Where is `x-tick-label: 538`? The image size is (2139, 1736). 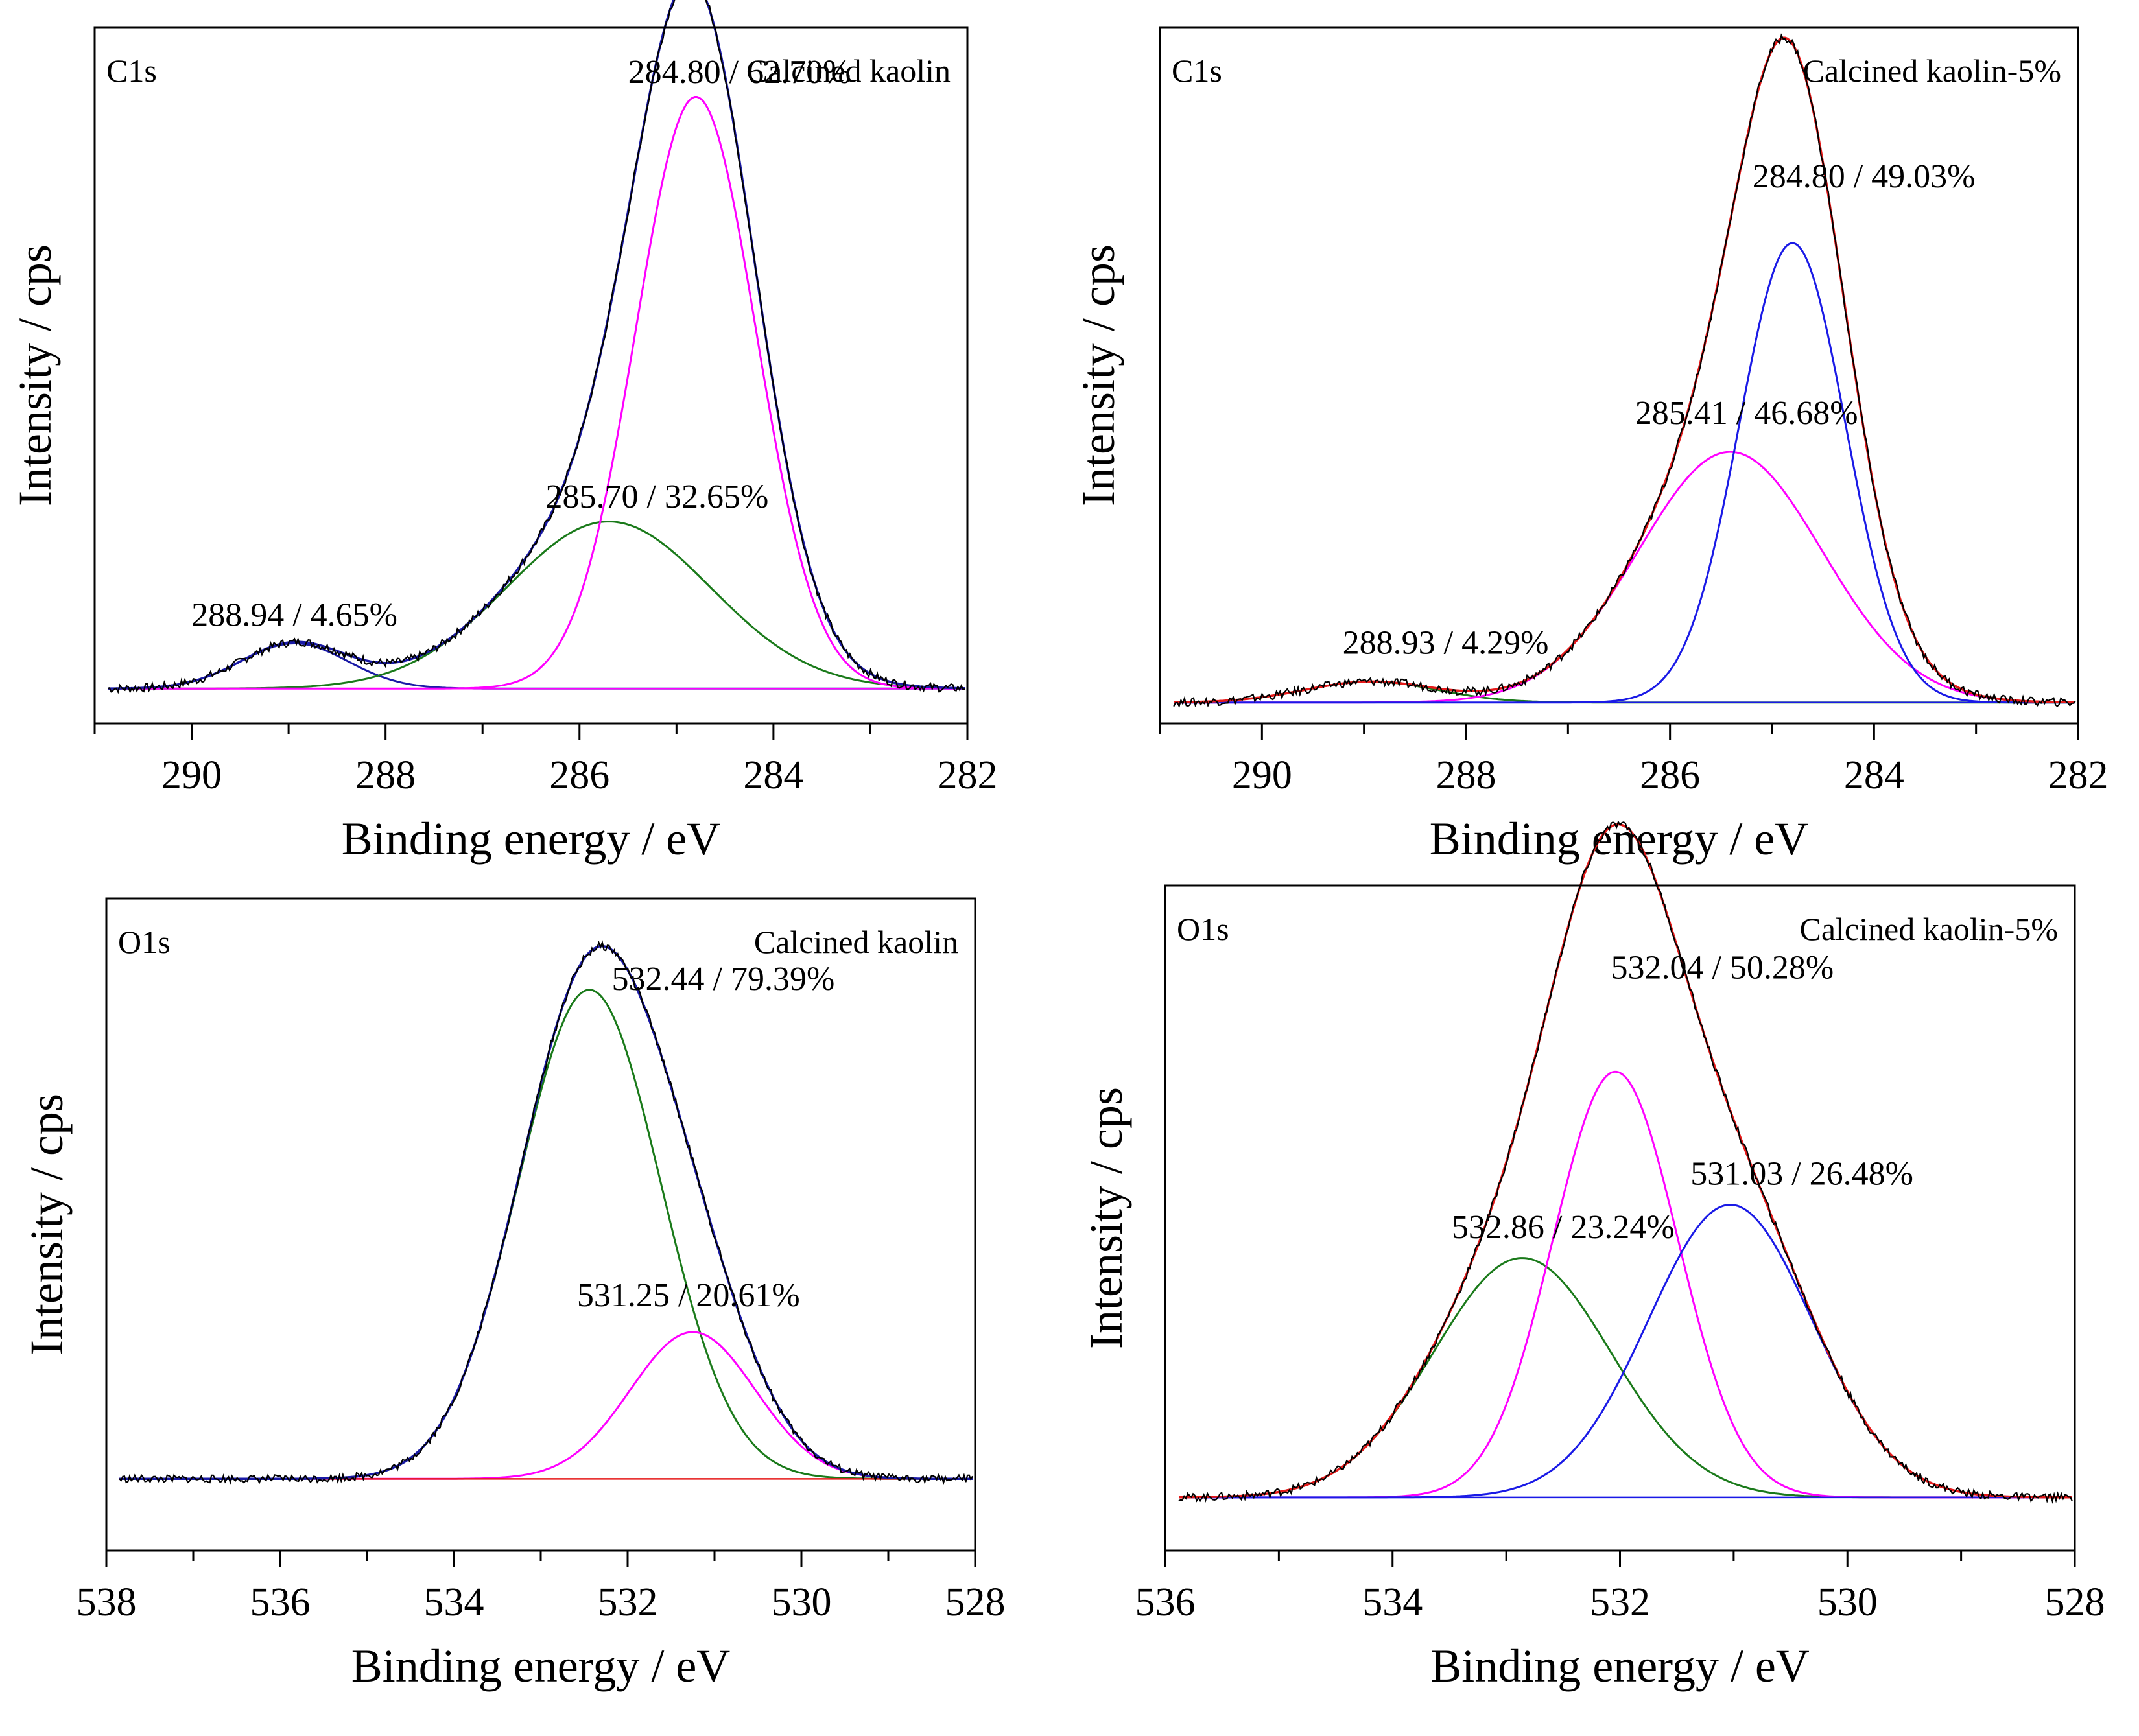
x-tick-label: 538 is located at coordinates (107, 1602).